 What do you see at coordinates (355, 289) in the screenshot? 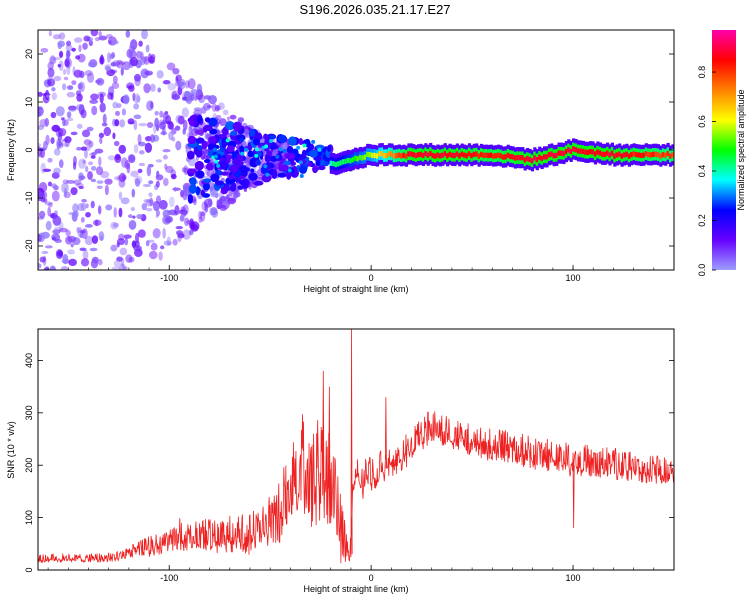
I see `heatmap-x-label: Height of straight line (km)` at bounding box center [355, 289].